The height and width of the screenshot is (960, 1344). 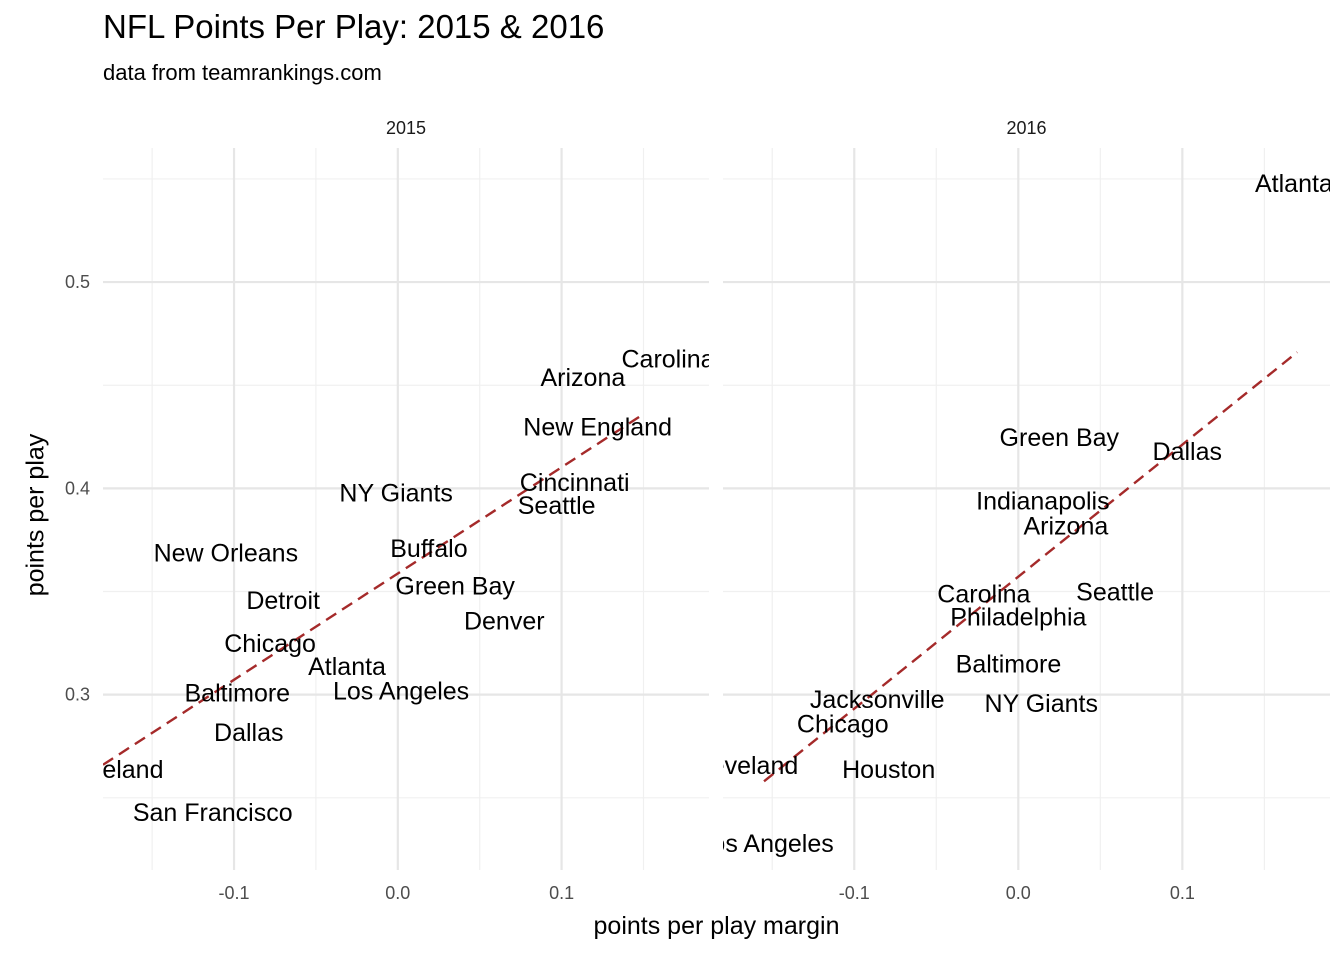 What do you see at coordinates (374, 589) in the screenshot?
I see `regression-line` at bounding box center [374, 589].